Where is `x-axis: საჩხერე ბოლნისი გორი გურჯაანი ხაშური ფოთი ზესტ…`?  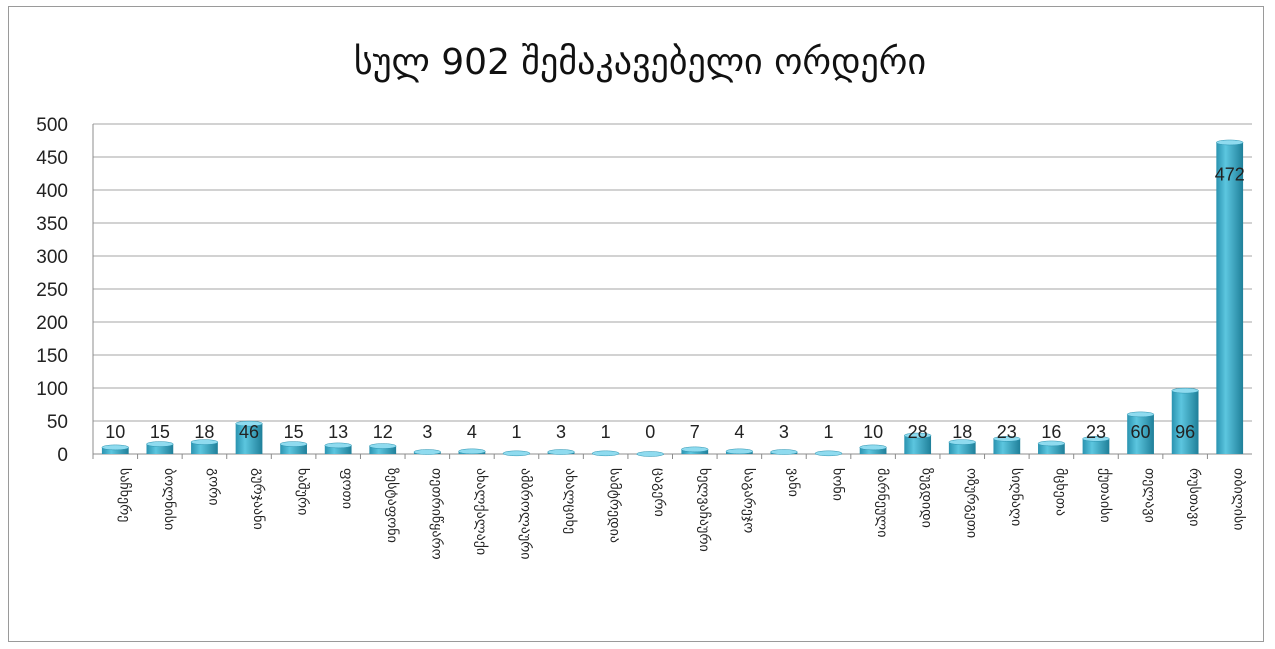 x-axis: საჩხერე ბოლნისი გორი გურჯაანი ხაშური ფოთი ზესტ… is located at coordinates (669, 507).